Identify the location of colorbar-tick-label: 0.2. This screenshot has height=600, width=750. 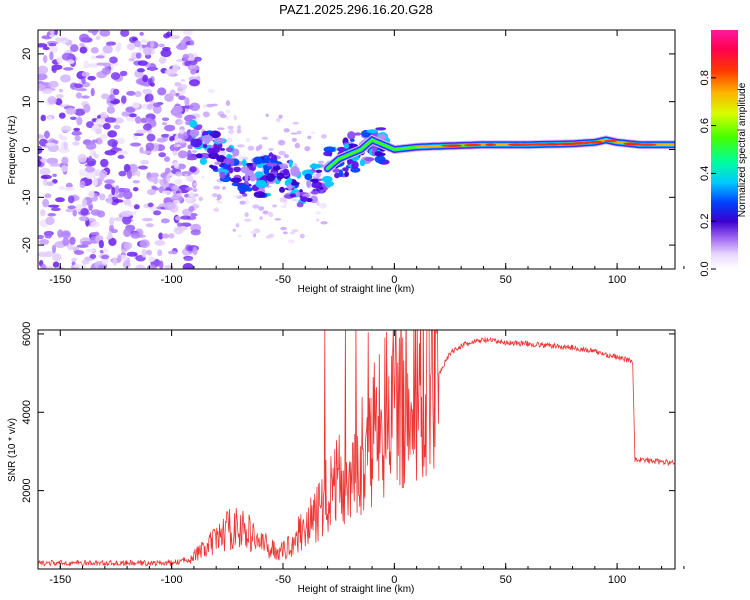
(705, 221).